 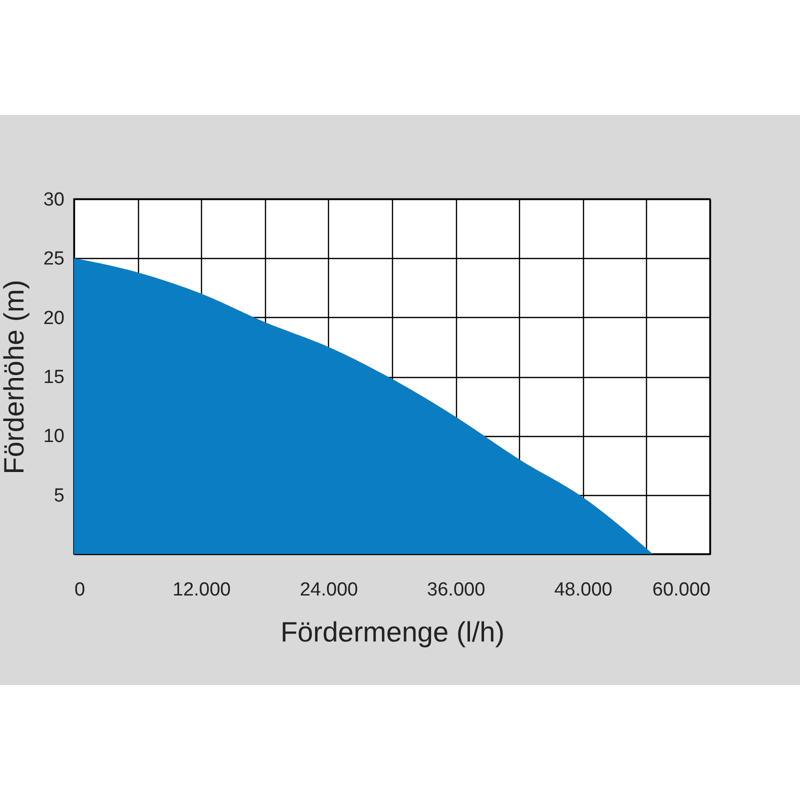 What do you see at coordinates (53, 377) in the screenshot?
I see `y-tick-label: 15` at bounding box center [53, 377].